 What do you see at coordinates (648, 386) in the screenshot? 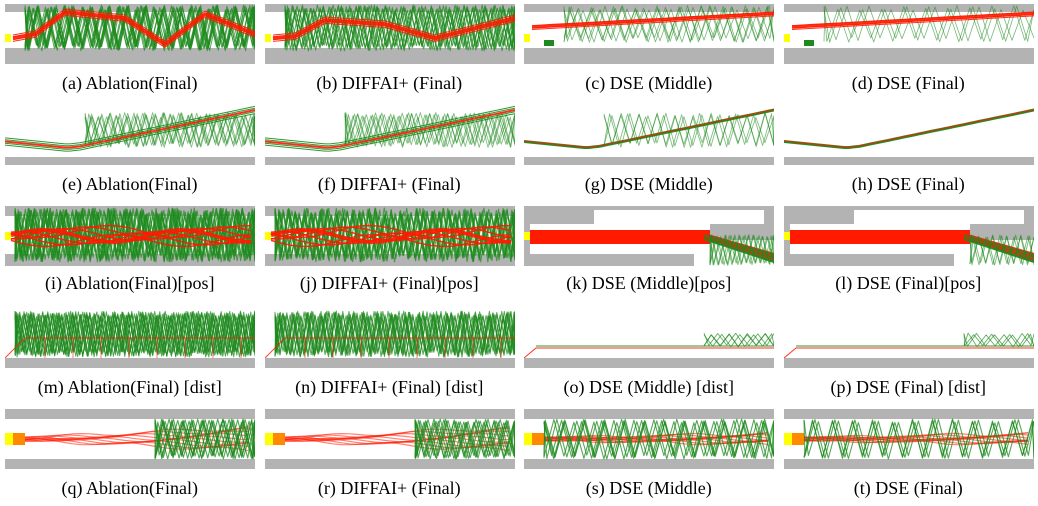
I see `caption-o: (o) DSE (Middle) [dist]` at bounding box center [648, 386].